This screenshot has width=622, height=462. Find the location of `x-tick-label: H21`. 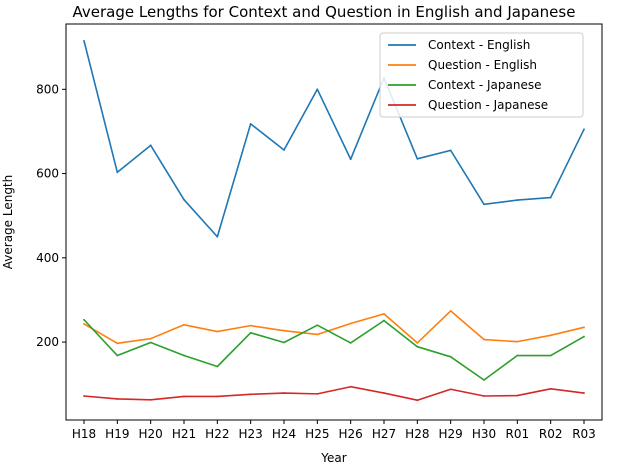

x-tick-label: H21 is located at coordinates (184, 434).